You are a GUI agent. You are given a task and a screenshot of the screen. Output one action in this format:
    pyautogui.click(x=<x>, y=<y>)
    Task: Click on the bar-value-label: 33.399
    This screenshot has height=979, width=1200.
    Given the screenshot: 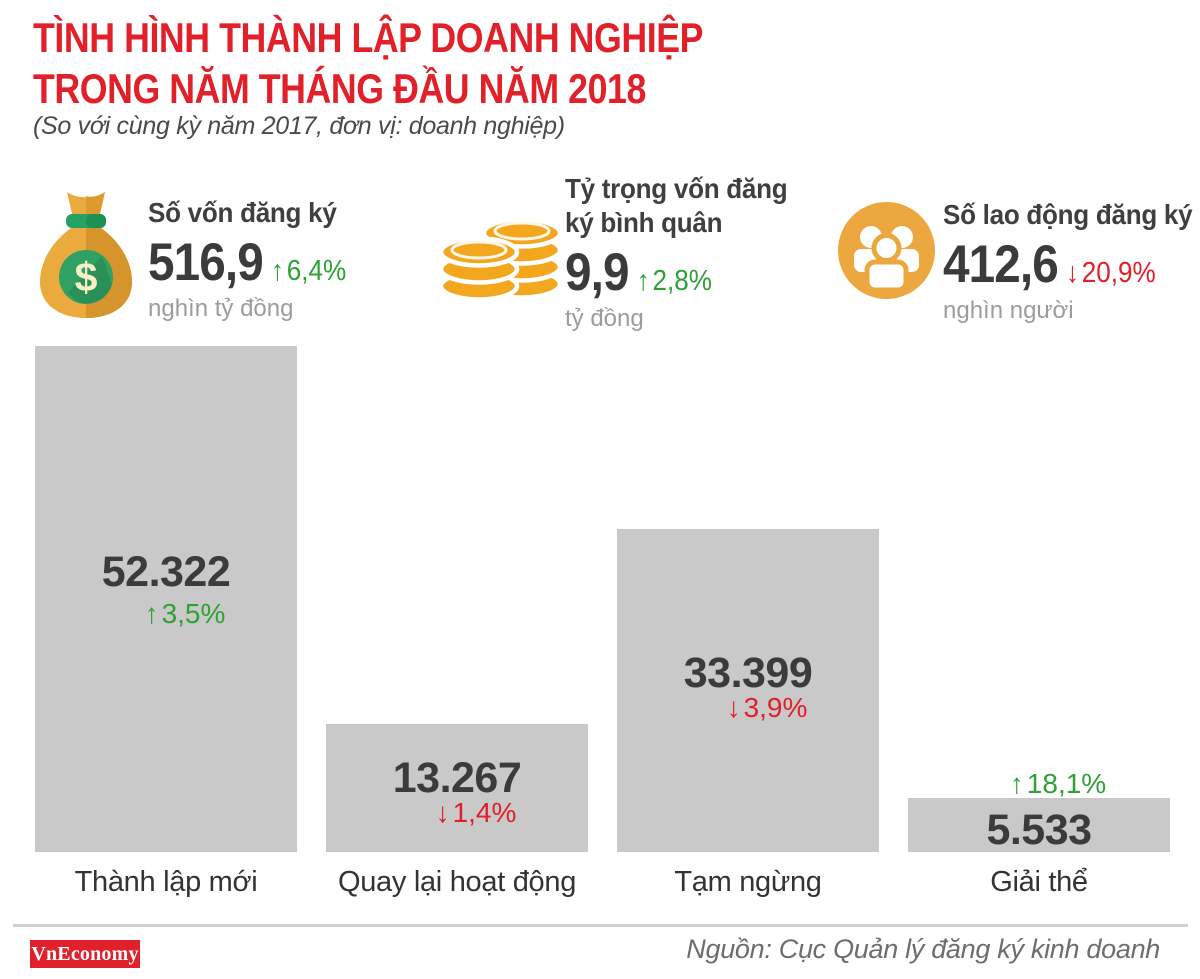 What is the action you would take?
    pyautogui.click(x=748, y=673)
    